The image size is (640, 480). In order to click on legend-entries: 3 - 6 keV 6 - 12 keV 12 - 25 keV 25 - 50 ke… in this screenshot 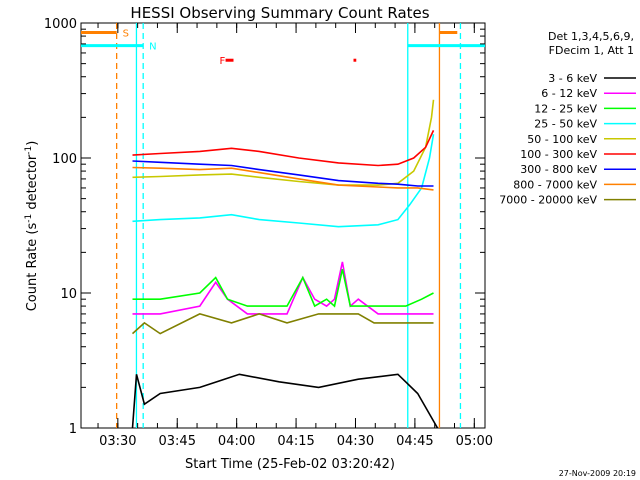, I will do `click(567, 139)`.